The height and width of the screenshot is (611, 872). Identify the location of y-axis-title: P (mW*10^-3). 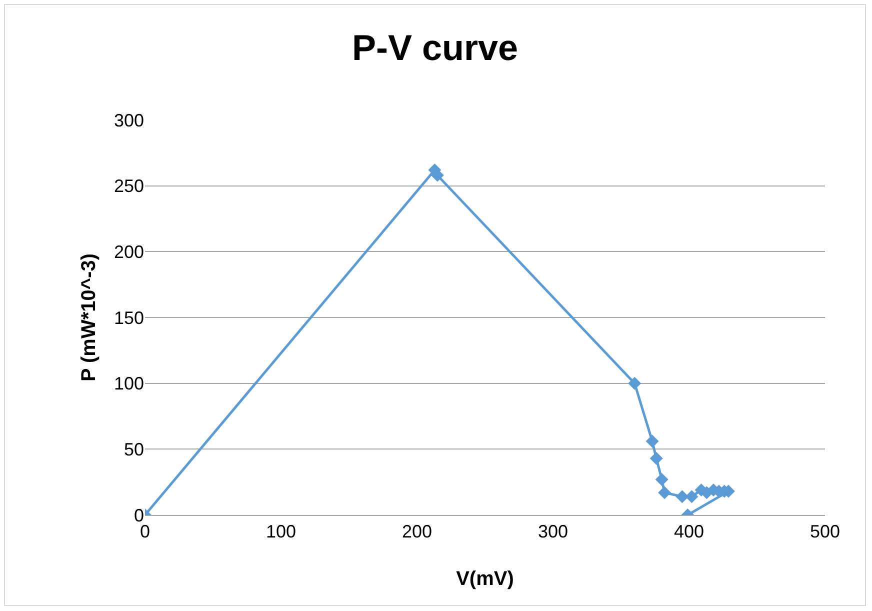
(89, 317).